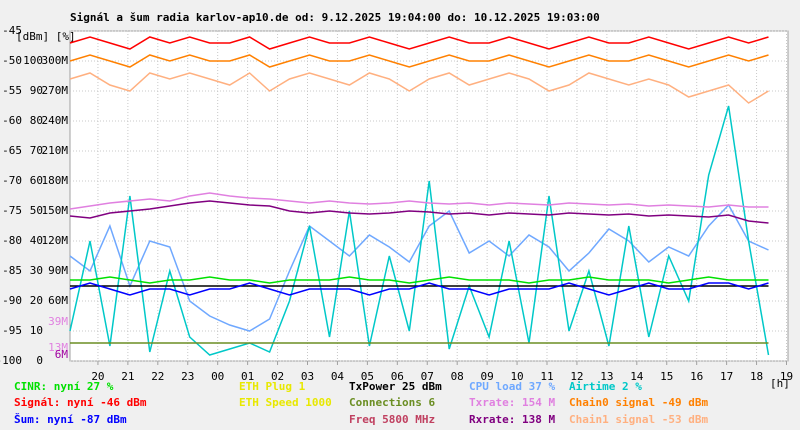 The height and width of the screenshot is (430, 800). I want to click on x-tick-label: 13, so click(606, 376).